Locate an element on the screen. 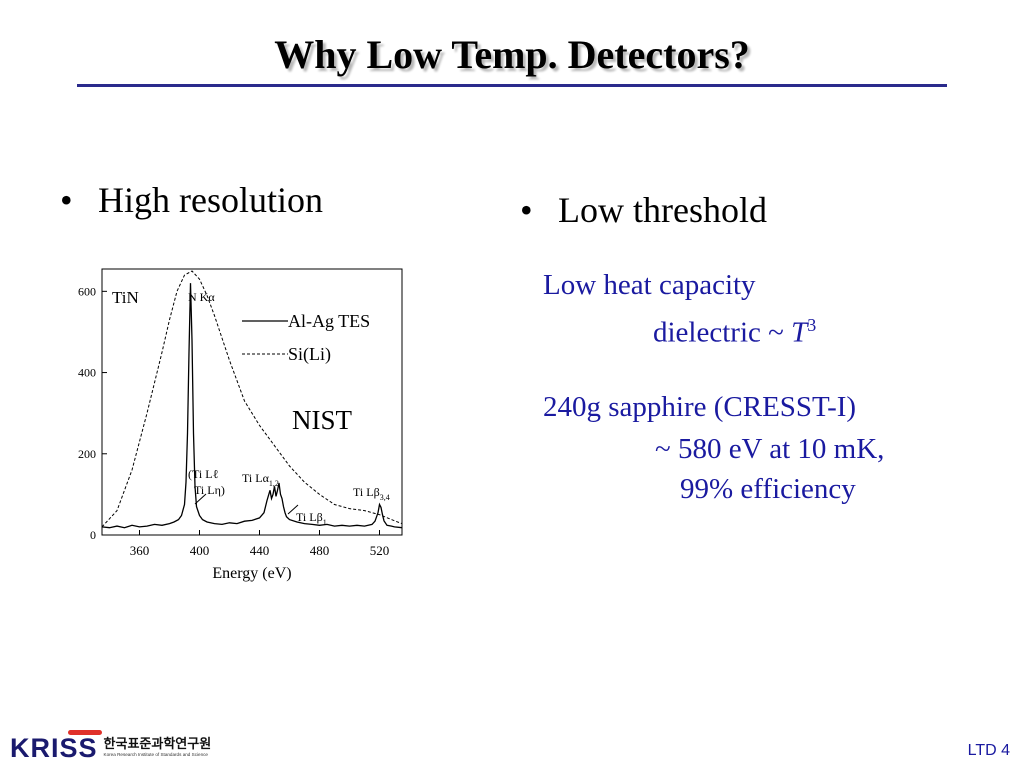 This screenshot has width=1024, height=768. y-tick-label: 0 is located at coordinates (93, 535).